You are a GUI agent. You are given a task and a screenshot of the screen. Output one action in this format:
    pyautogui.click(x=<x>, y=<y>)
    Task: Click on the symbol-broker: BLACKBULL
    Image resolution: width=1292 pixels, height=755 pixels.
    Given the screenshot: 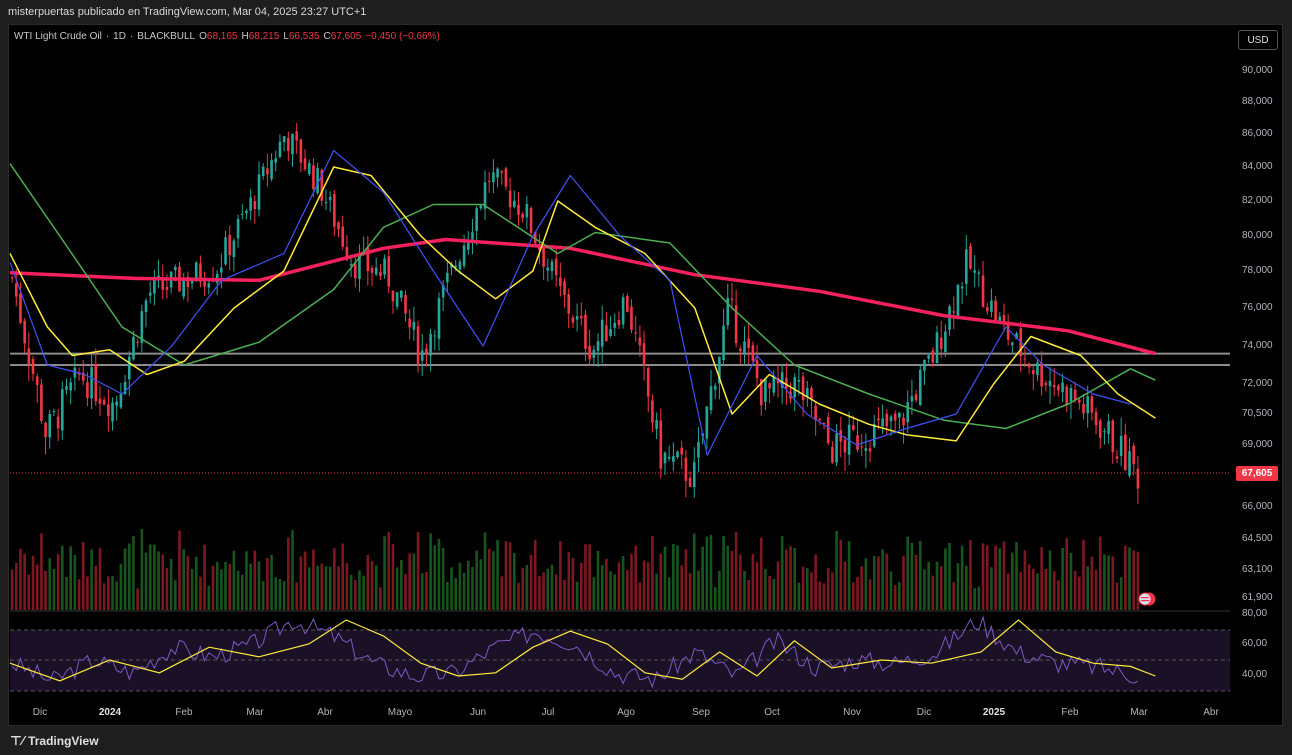 What is the action you would take?
    pyautogui.click(x=166, y=36)
    